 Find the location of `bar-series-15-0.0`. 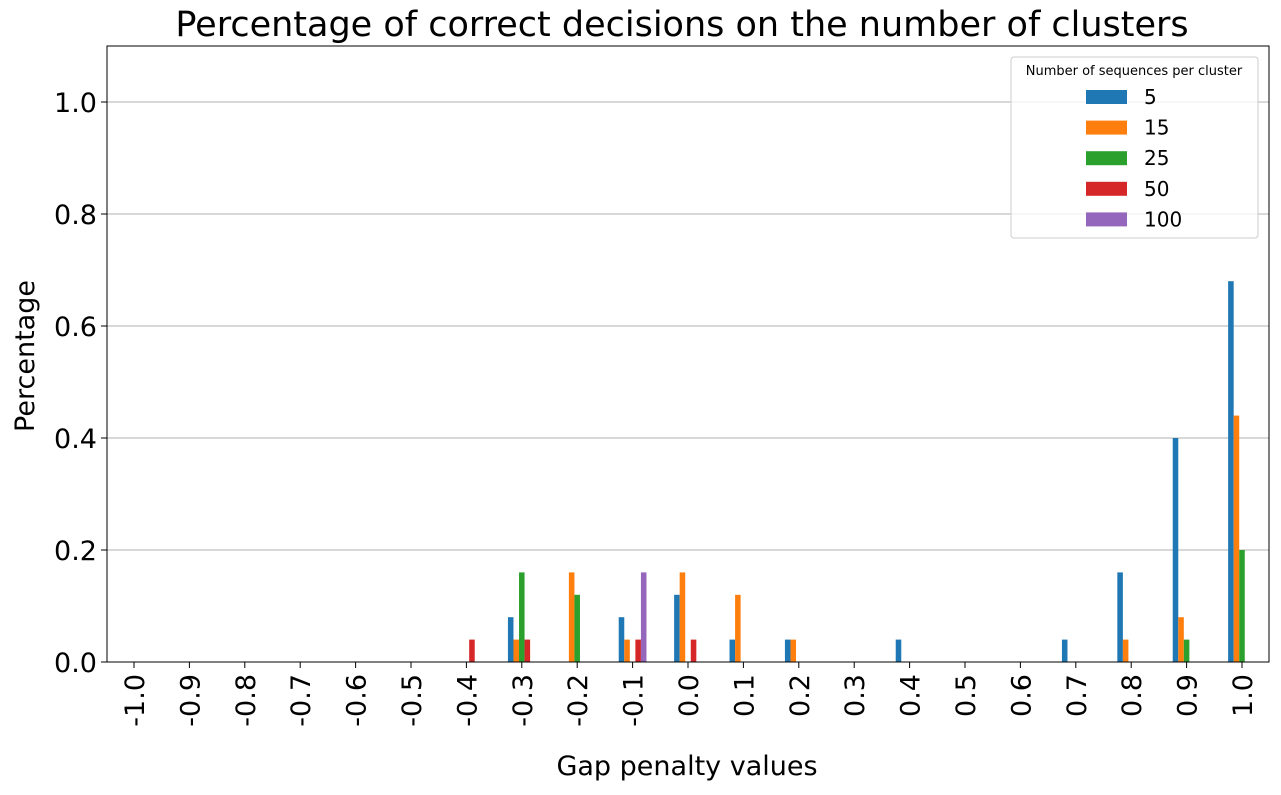

bar-series-15-0.0 is located at coordinates (682, 617).